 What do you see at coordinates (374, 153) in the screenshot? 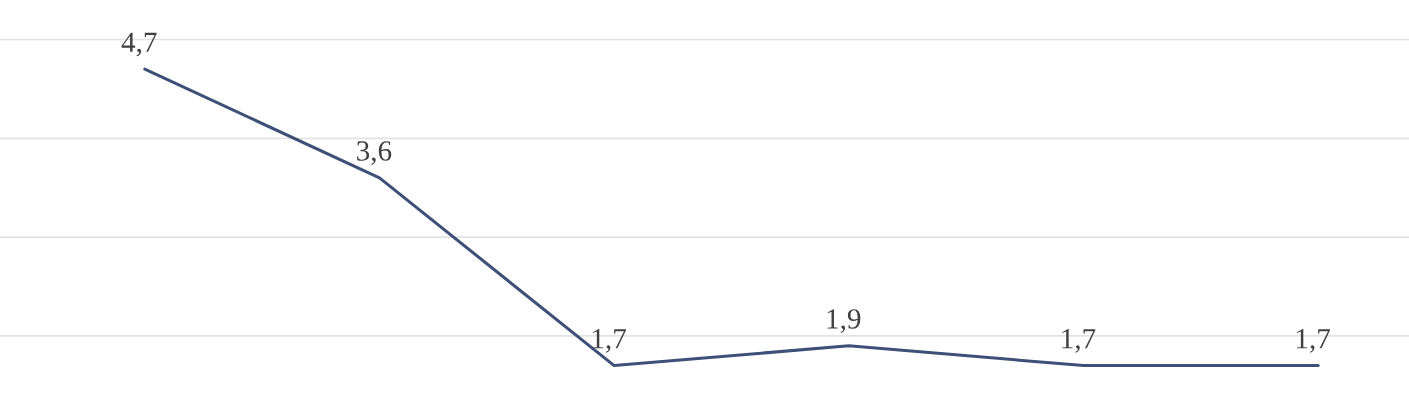
I see `data-label: 3,6` at bounding box center [374, 153].